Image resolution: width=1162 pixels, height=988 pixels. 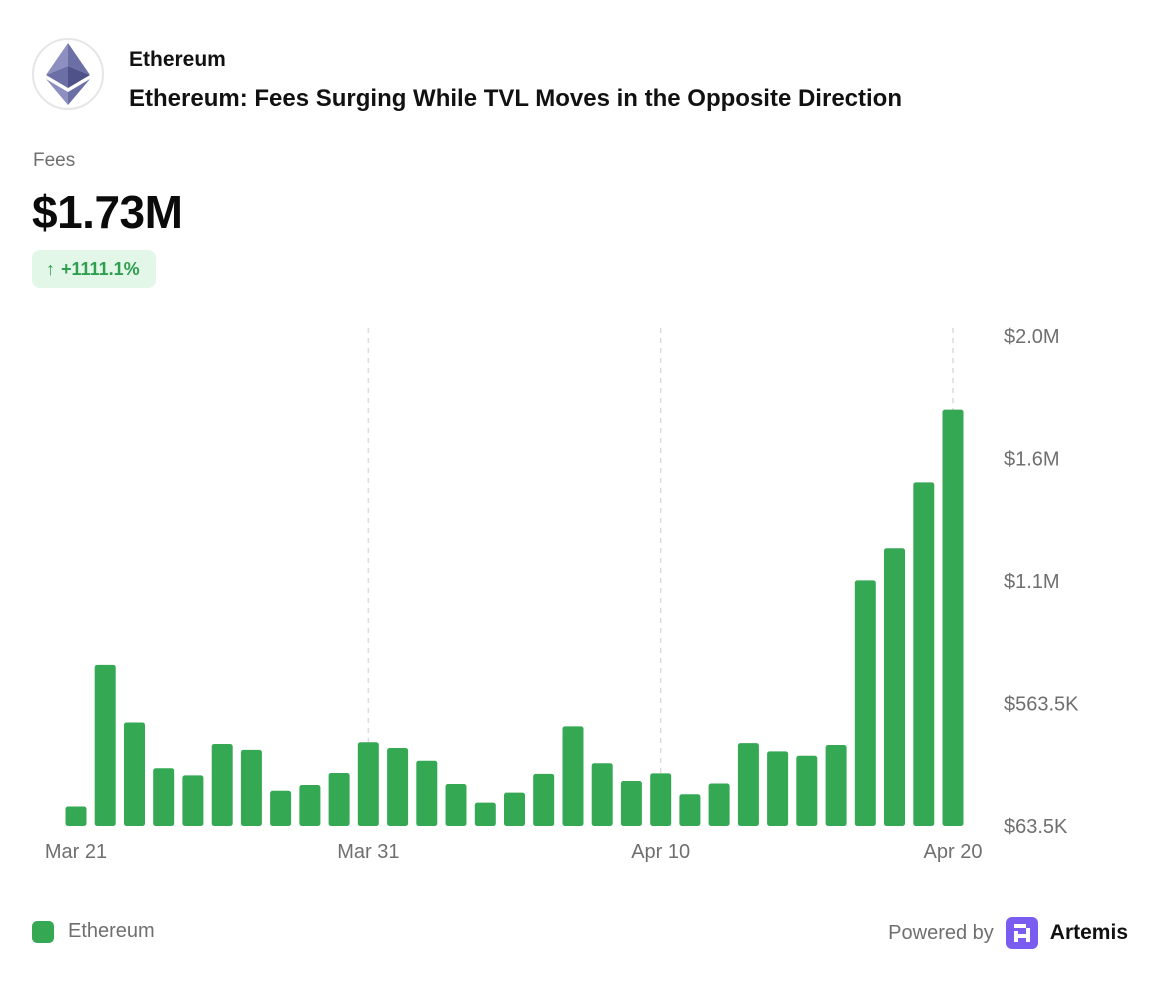 I want to click on arrow-up-icon: ↑, so click(x=50, y=269).